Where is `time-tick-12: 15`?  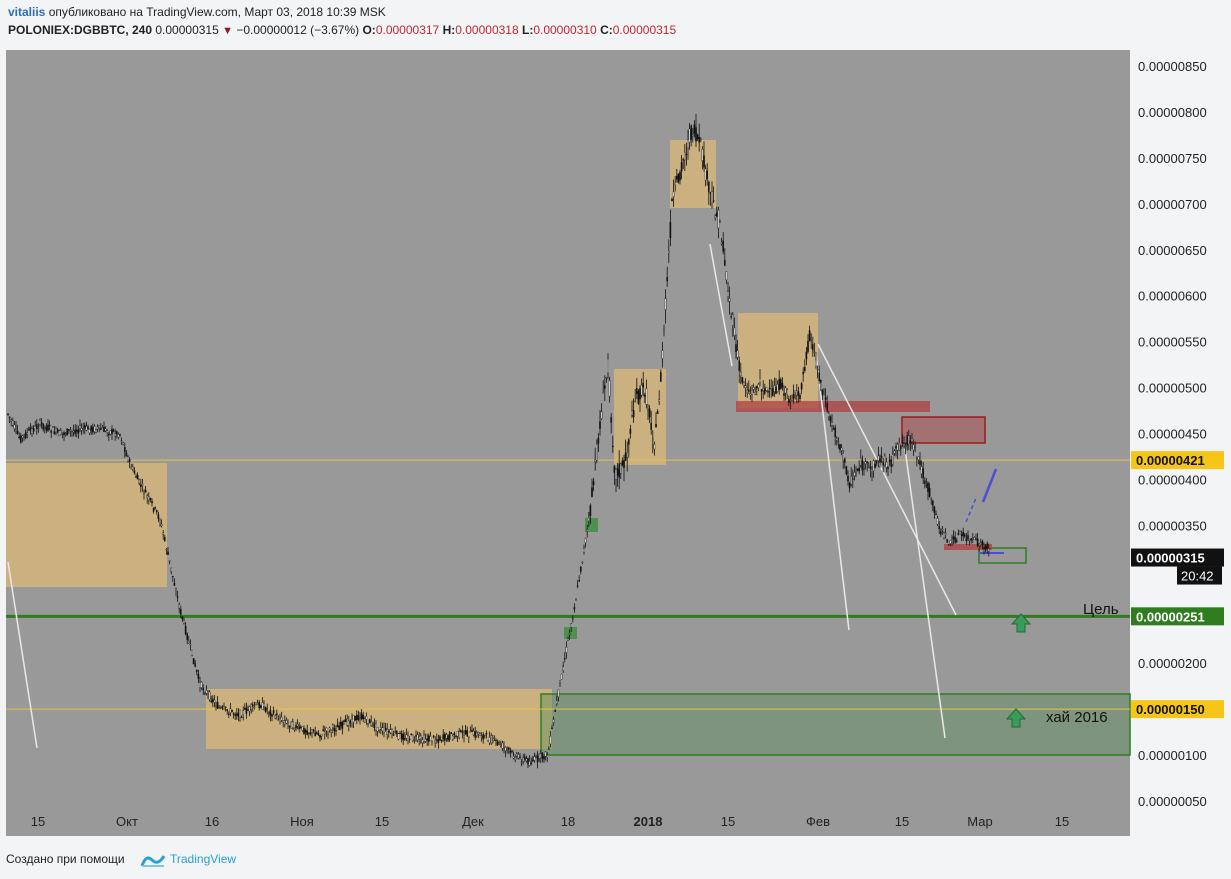
time-tick-12: 15 is located at coordinates (1062, 821).